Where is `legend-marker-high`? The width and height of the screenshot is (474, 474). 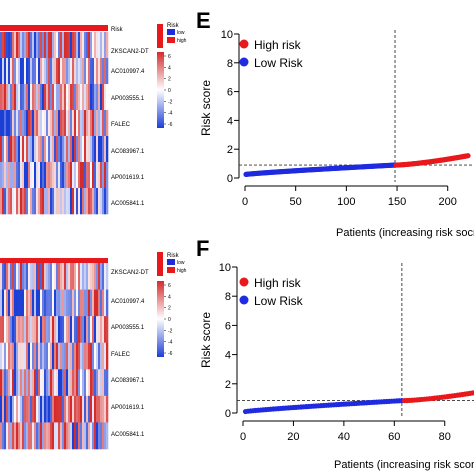 legend-marker-high is located at coordinates (244, 282).